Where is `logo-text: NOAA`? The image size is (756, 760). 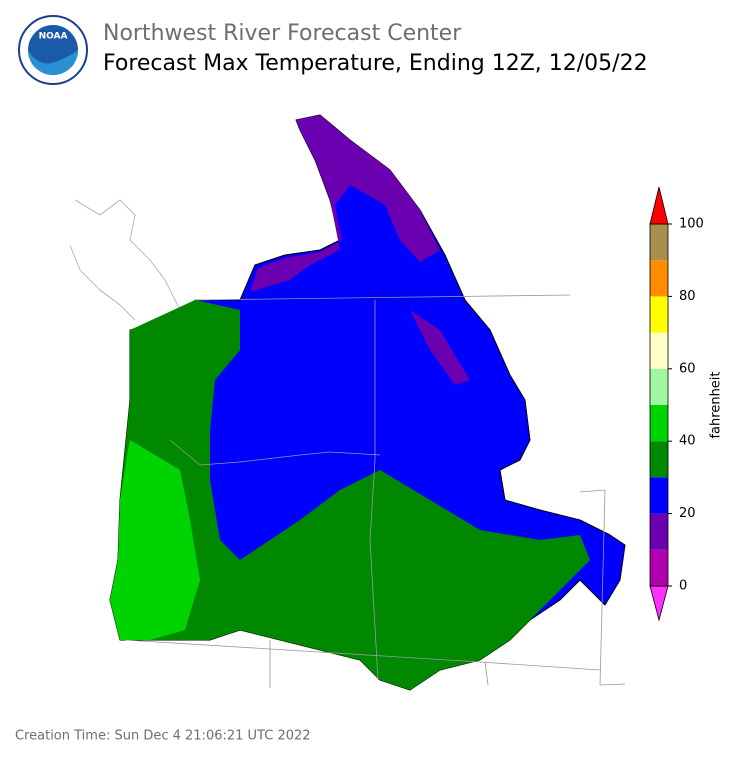
logo-text: NOAA is located at coordinates (53, 37).